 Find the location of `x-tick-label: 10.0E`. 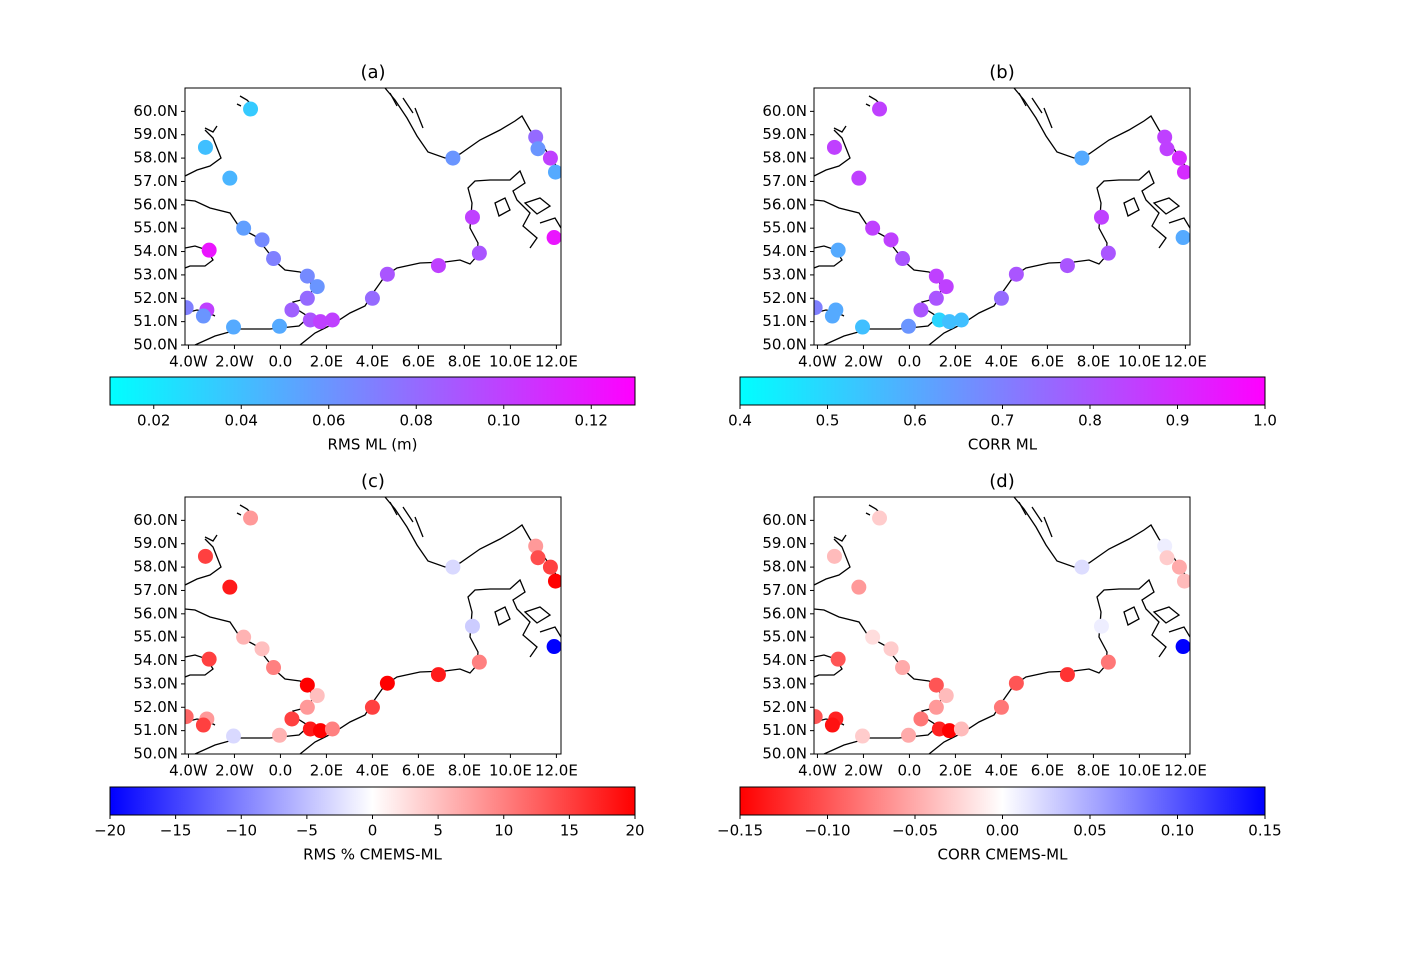

x-tick-label: 10.0E is located at coordinates (510, 771).